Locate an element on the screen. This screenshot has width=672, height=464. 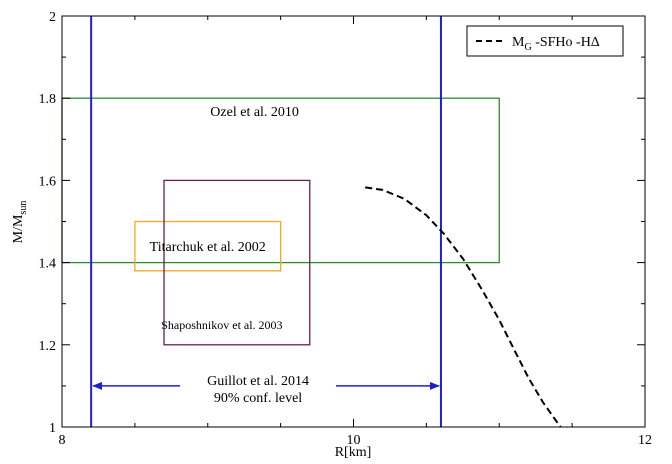
y-axis-label: M/Msun is located at coordinates (20, 222).